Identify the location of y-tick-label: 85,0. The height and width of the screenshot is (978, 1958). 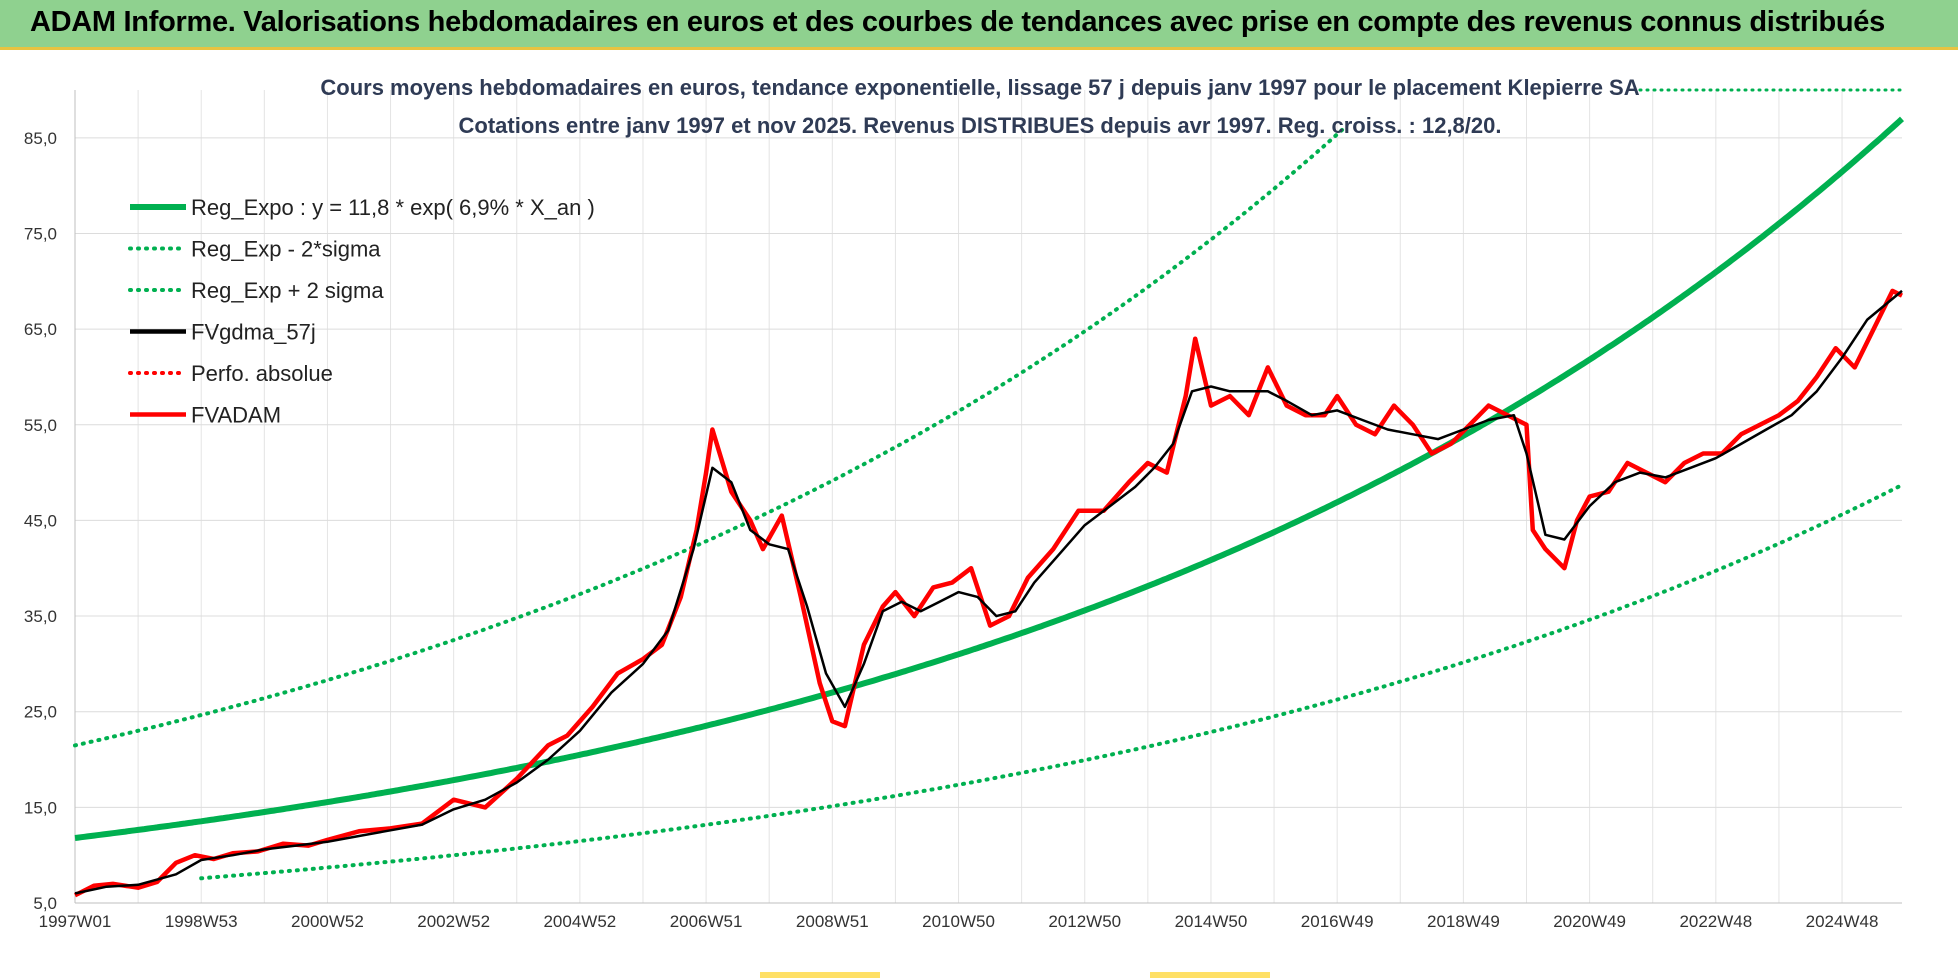
(40, 138).